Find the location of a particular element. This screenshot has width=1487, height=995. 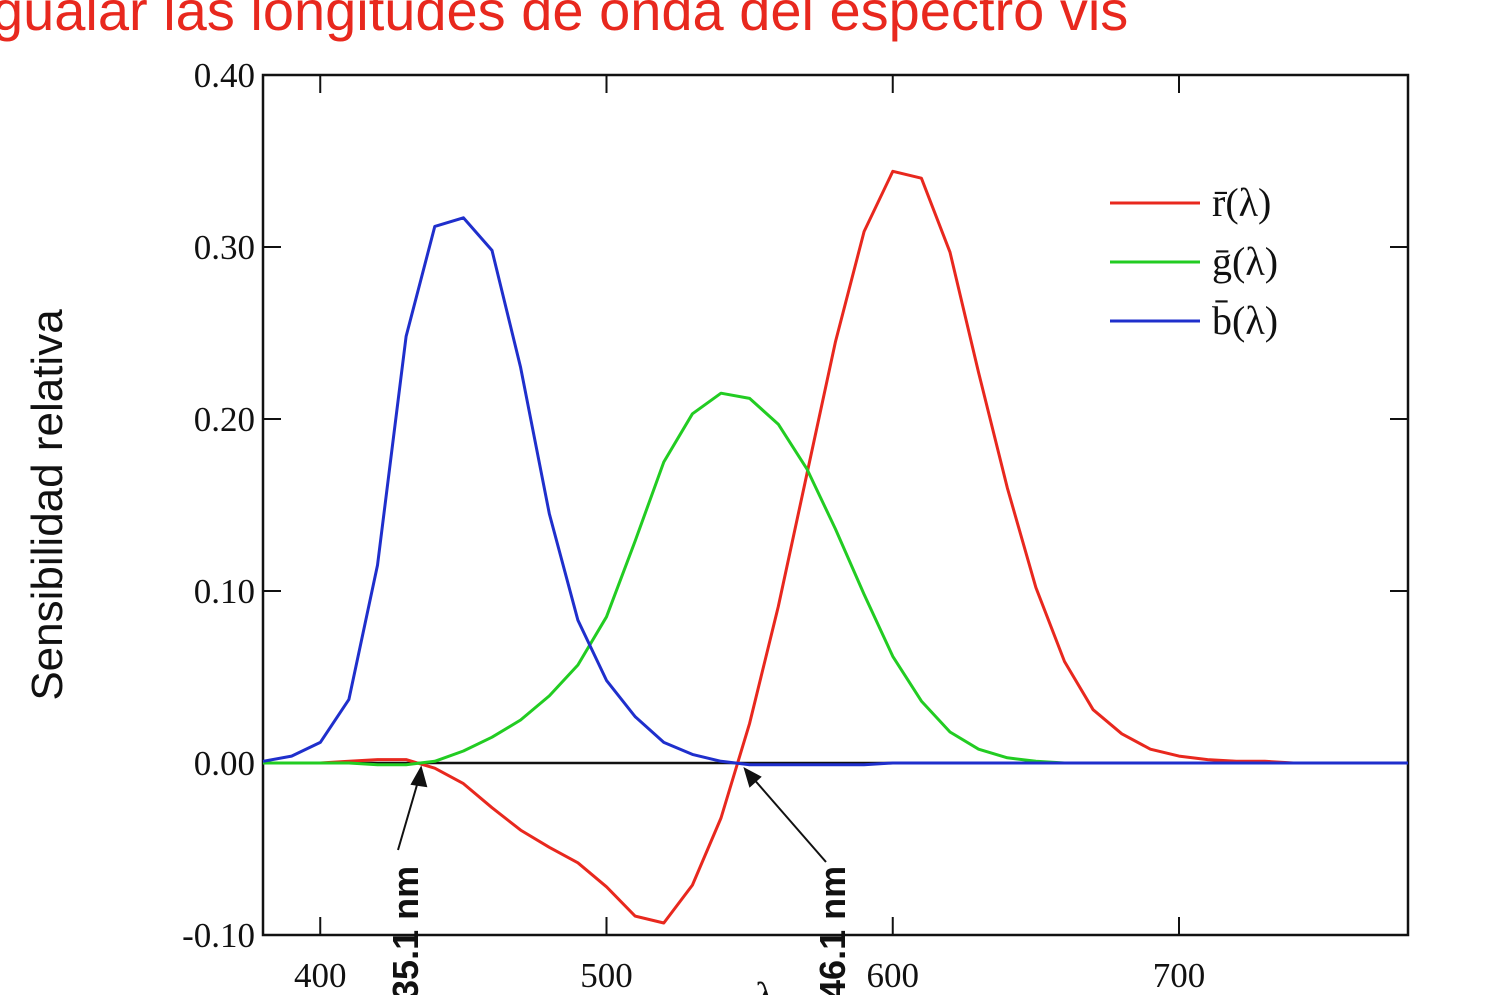

legend-label: r̄(λ) is located at coordinates (1241, 202).